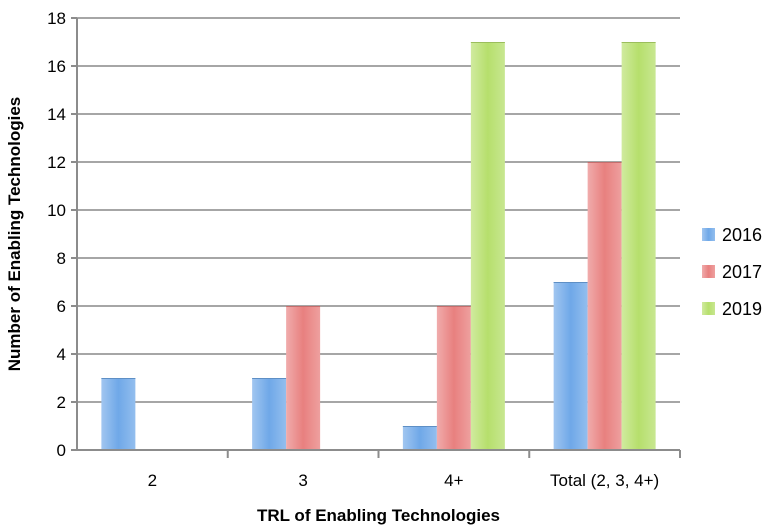 This screenshot has width=779, height=530. I want to click on x-tick-labels: 2 3 4+ Total (2, 3, 4+), so click(404, 480).